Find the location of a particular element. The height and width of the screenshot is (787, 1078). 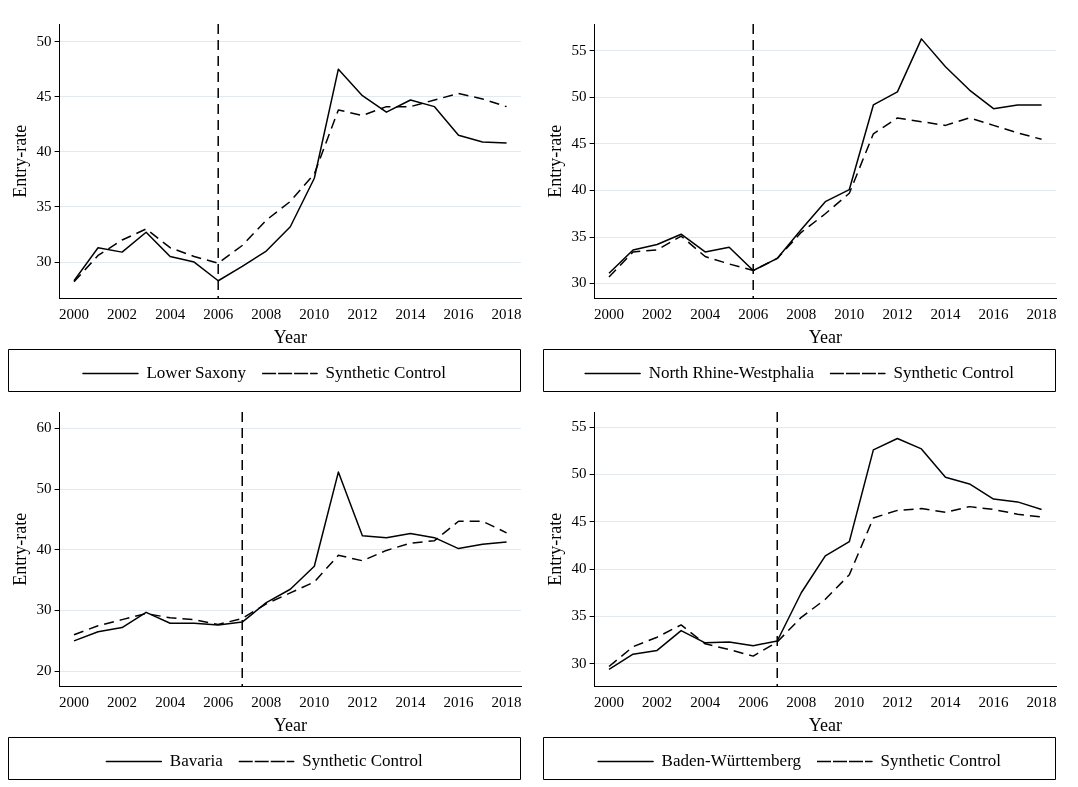

legend-label: Lower Saxony is located at coordinates (196, 372).